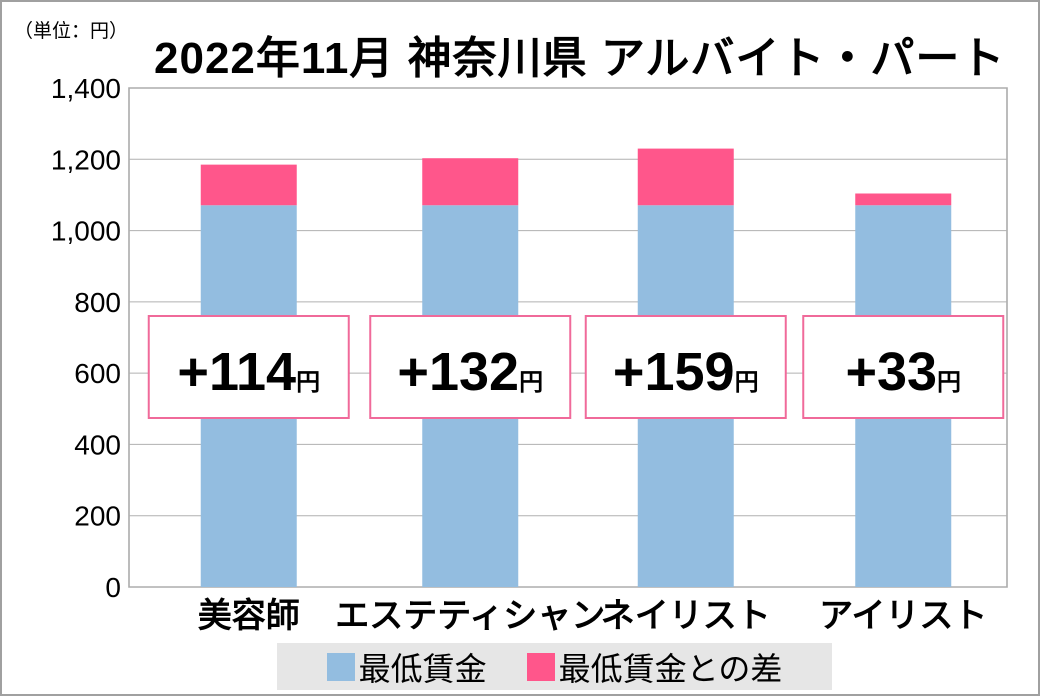  What do you see at coordinates (903, 372) in the screenshot?
I see `annotation-label: +33円` at bounding box center [903, 372].